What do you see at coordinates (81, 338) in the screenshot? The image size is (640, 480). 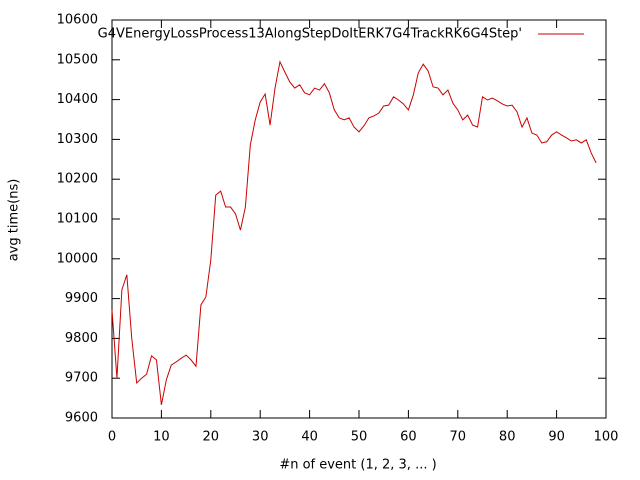 I see `y-tick-label: 9800` at bounding box center [81, 338].